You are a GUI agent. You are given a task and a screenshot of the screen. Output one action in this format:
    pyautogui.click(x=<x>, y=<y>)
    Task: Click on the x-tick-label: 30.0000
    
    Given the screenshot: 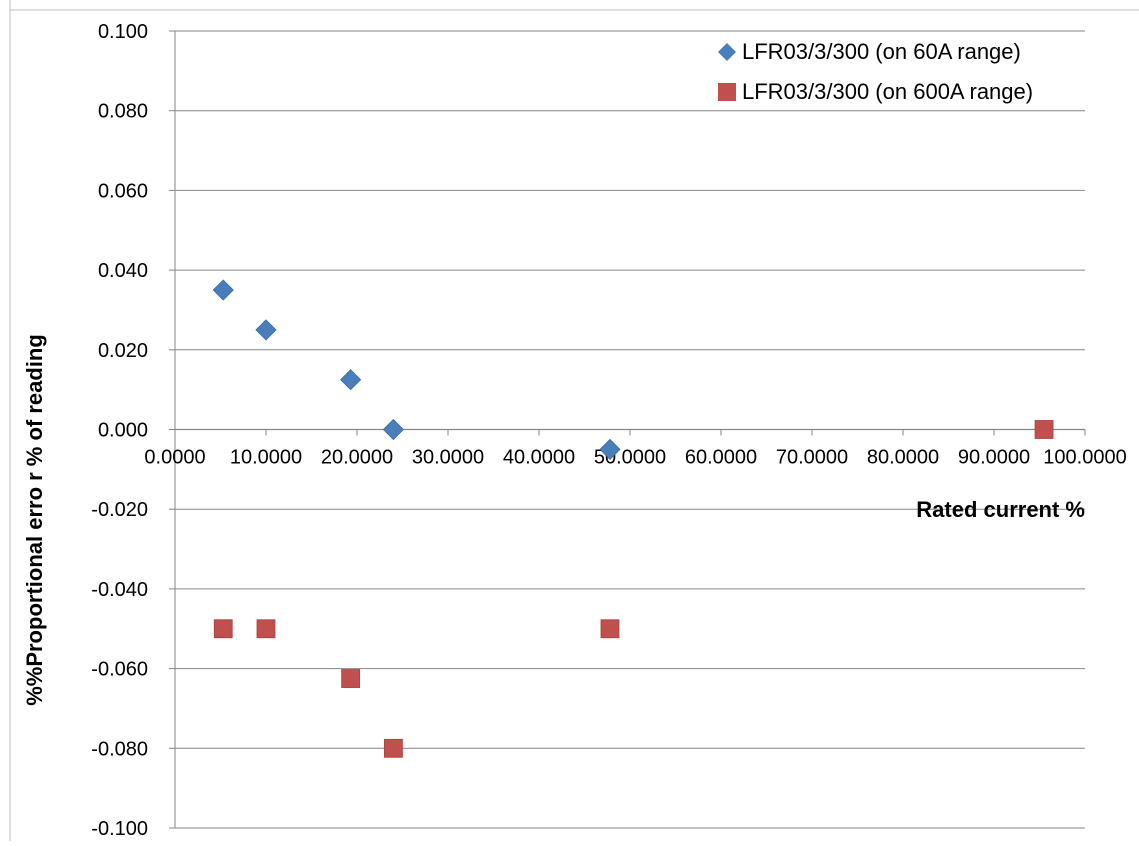 What is the action you would take?
    pyautogui.click(x=448, y=458)
    